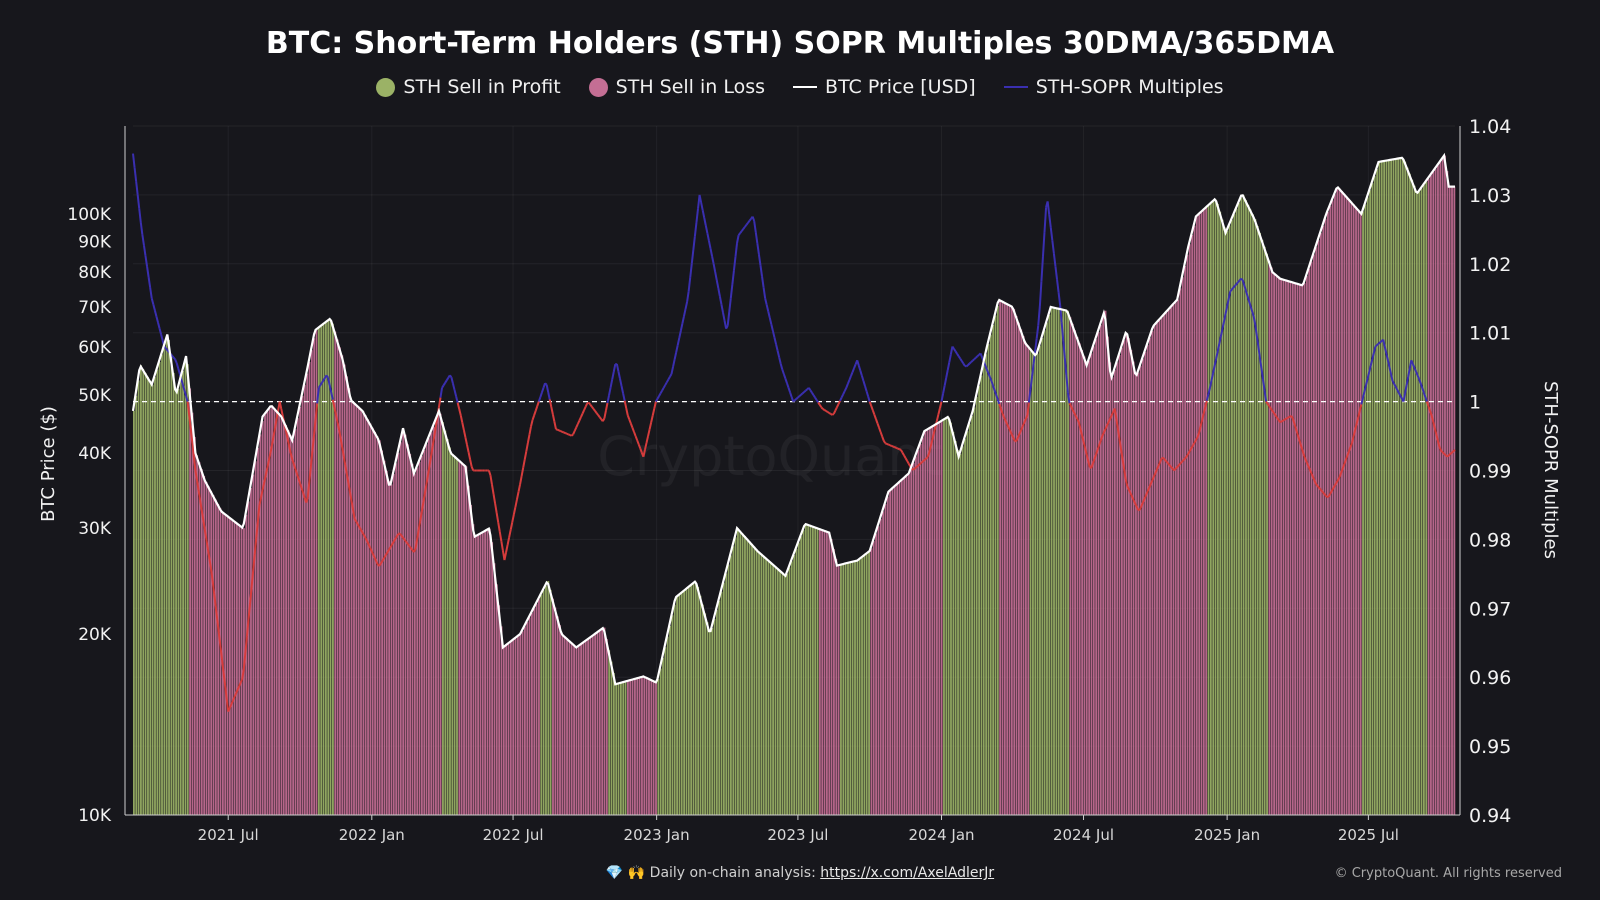 This screenshot has height=900, width=1600. I want to click on footer-link: https://x.com/AxelAdlerJr, so click(907, 873).